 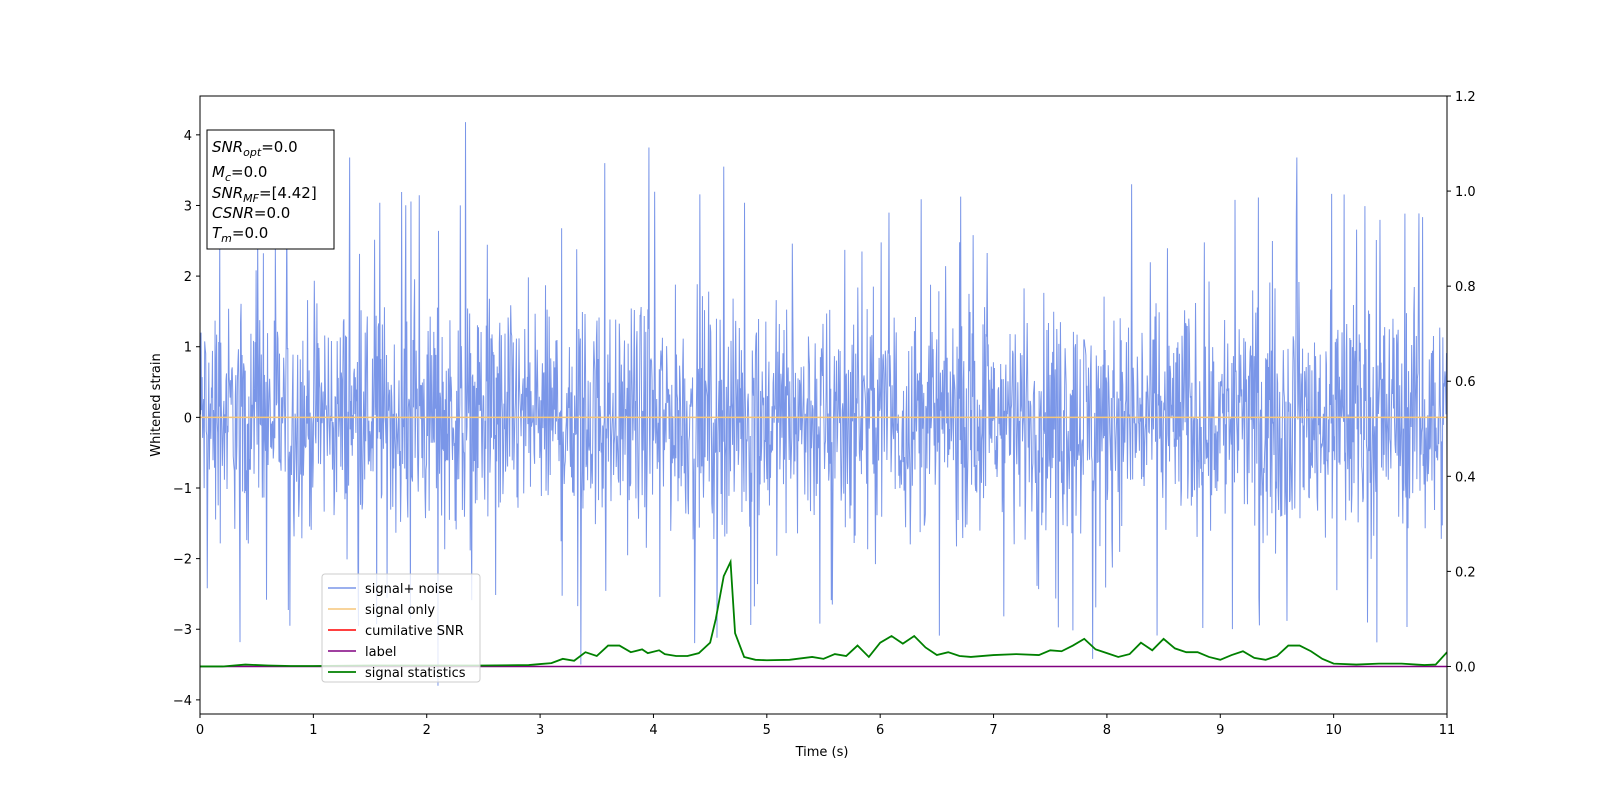 I want to click on x-axis-label: Time (s), so click(x=822, y=752).